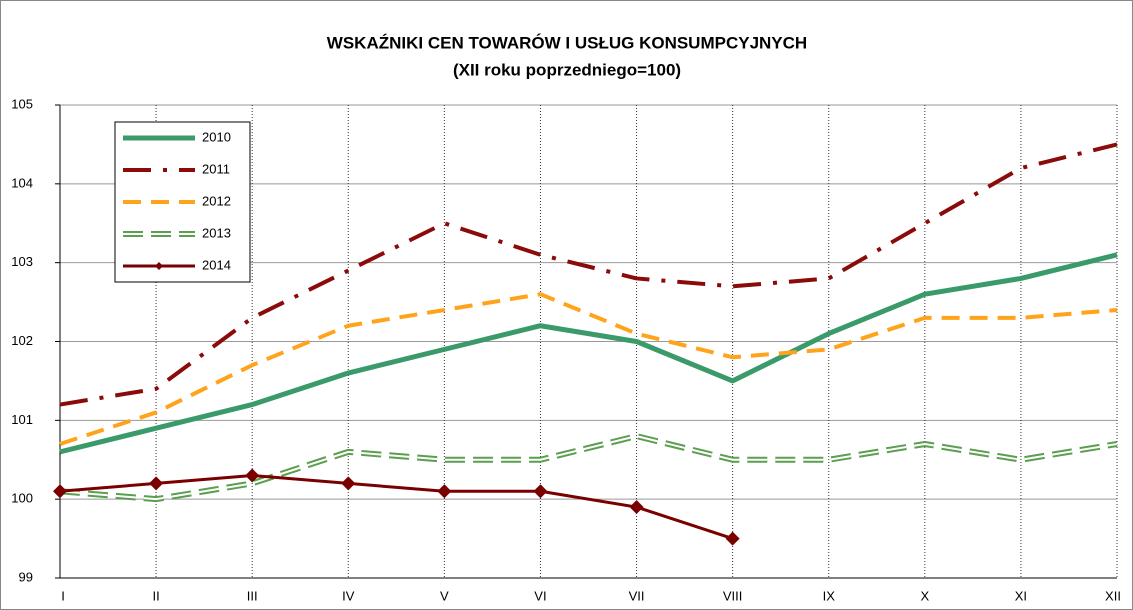 The width and height of the screenshot is (1133, 610). What do you see at coordinates (252, 595) in the screenshot?
I see `x-tick-label: III` at bounding box center [252, 595].